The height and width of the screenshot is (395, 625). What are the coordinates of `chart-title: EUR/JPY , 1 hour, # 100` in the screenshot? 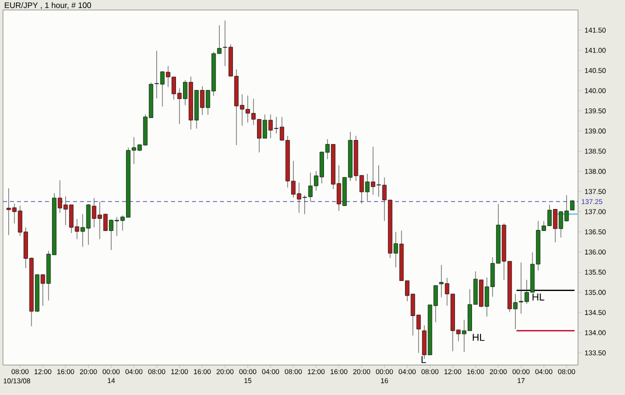 It's located at (48, 6).